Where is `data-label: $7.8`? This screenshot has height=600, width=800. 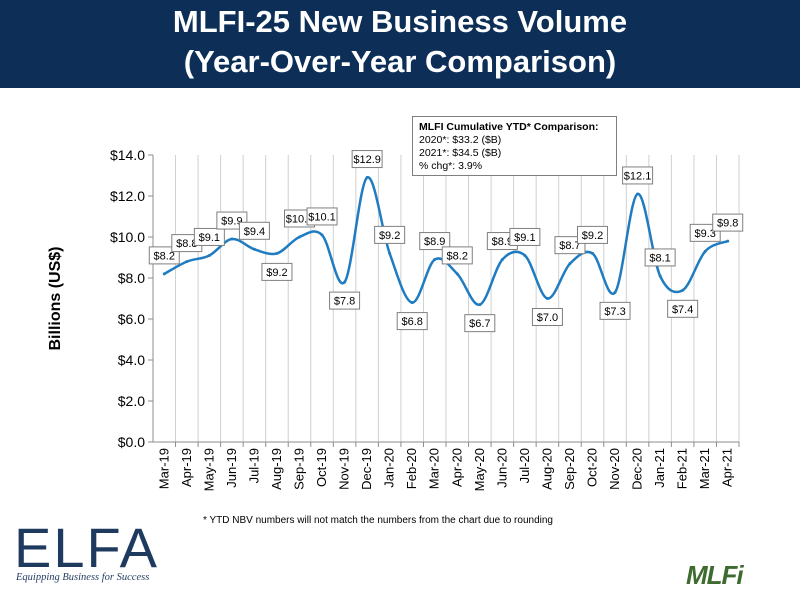 data-label: $7.8 is located at coordinates (344, 302).